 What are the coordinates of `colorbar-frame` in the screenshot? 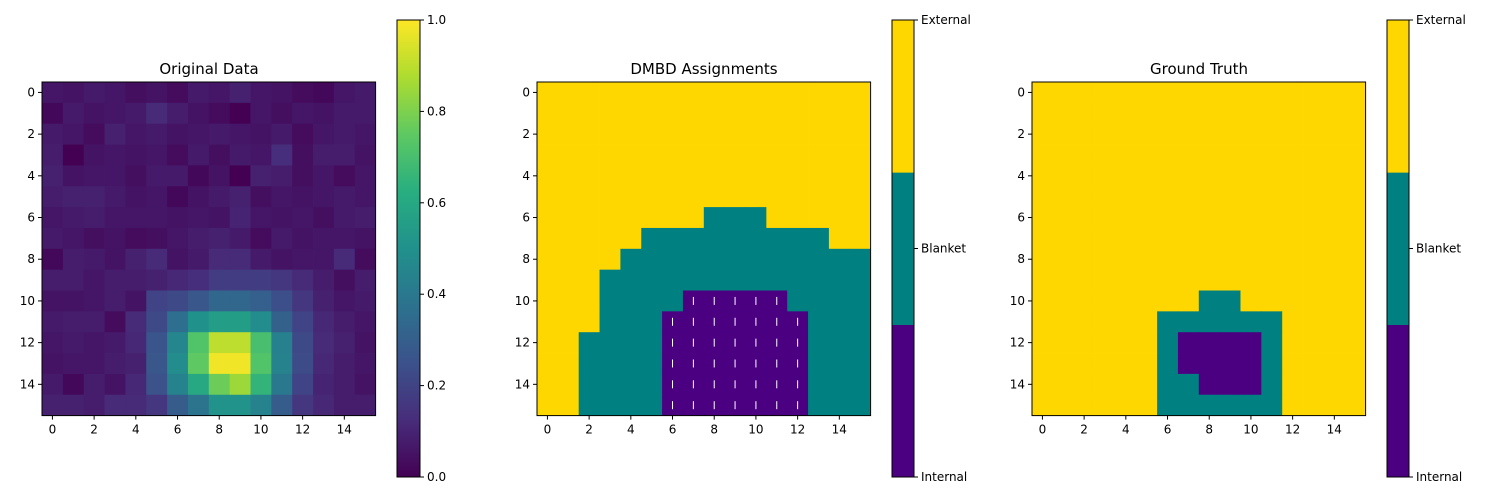 It's located at (408, 248).